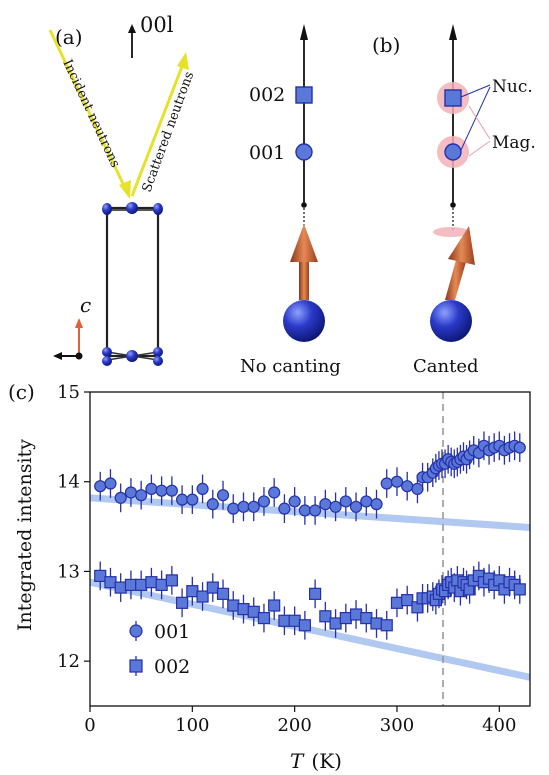 This screenshot has height=775, width=549. Describe the element at coordinates (132, 28) in the screenshot. I see `axis-arrow-icon` at that location.